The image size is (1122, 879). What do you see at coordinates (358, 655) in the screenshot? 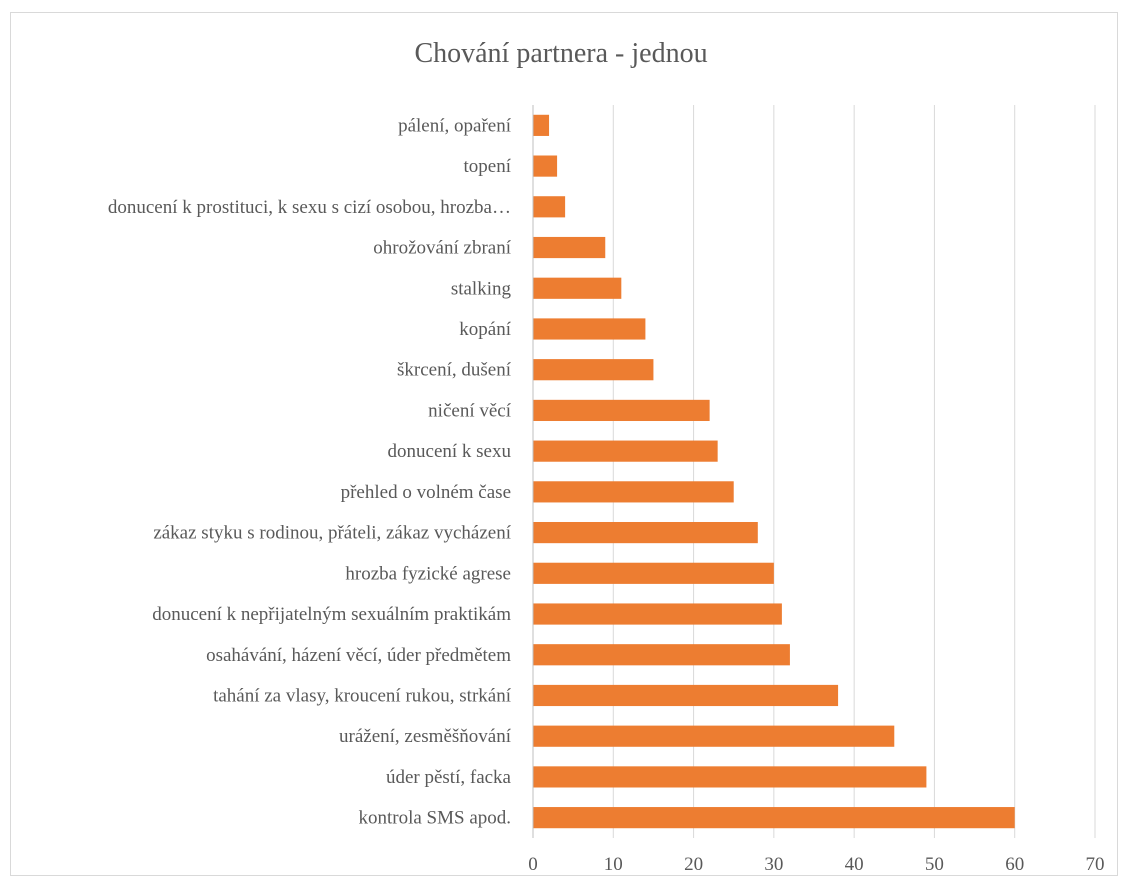
I see `category-label: osahávání, házení věcí, úder předmětem` at bounding box center [358, 655].